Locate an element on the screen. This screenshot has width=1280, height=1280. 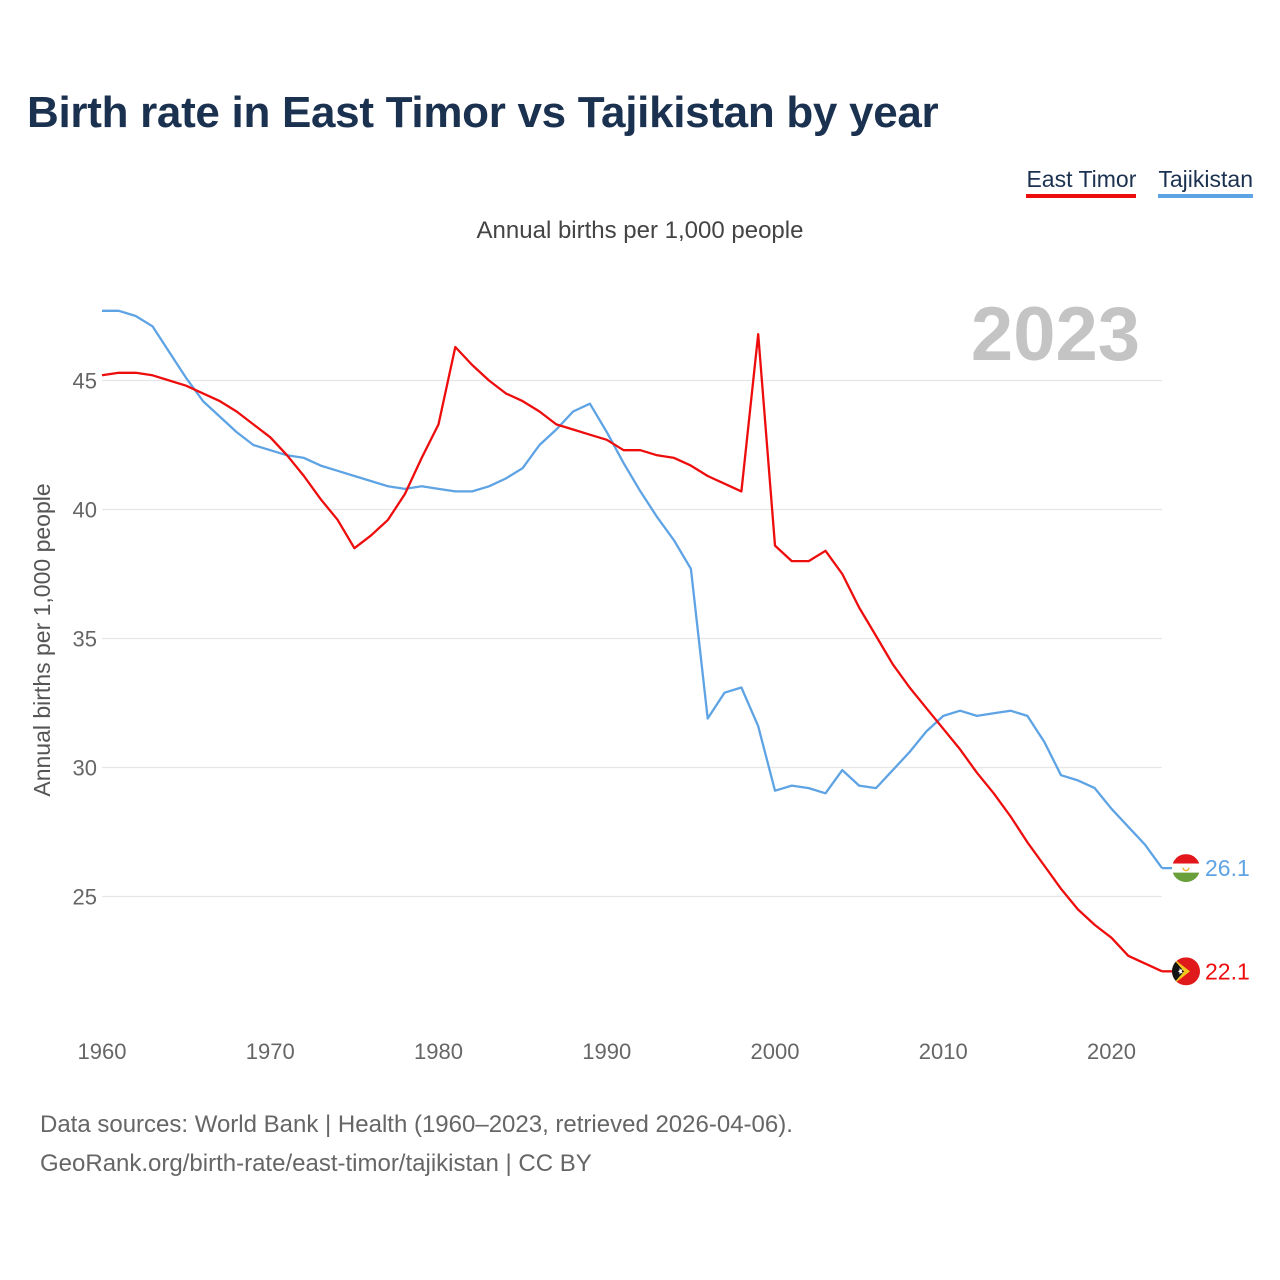
y-tick-label: 35 is located at coordinates (85, 639).